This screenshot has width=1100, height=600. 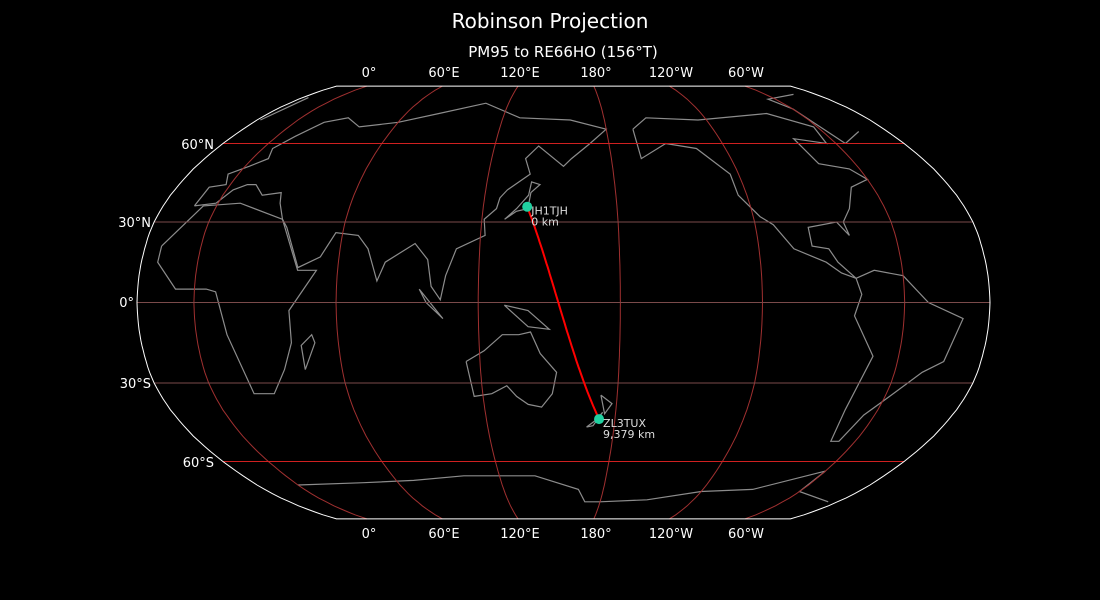 What do you see at coordinates (746, 73) in the screenshot?
I see `meridian-label-top: 60°W` at bounding box center [746, 73].